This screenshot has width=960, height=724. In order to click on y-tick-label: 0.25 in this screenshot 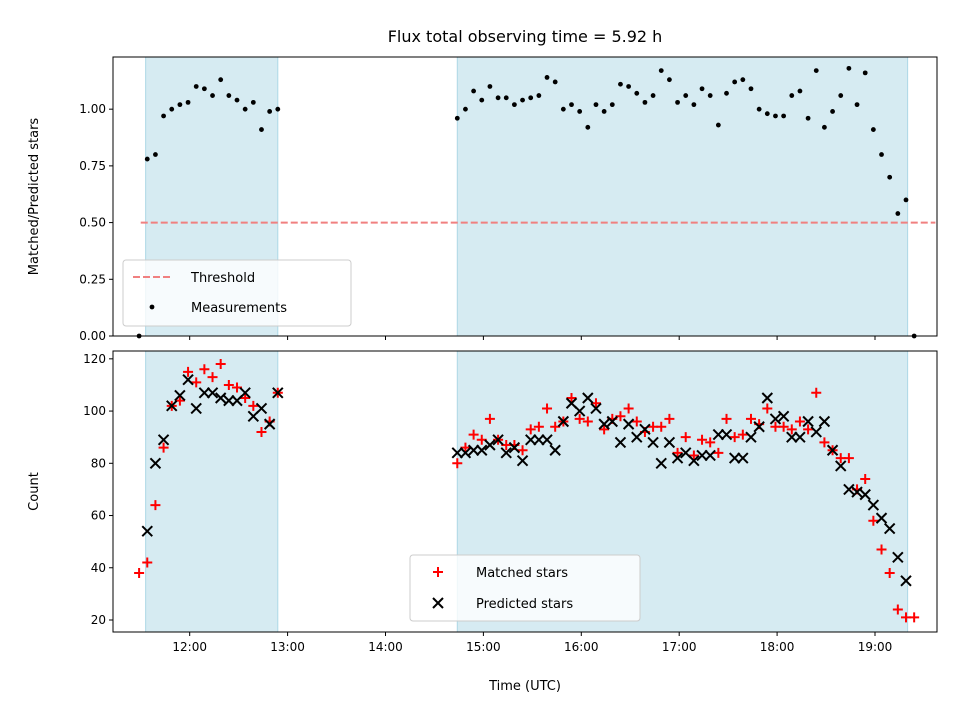, I will do `click(92, 279)`.